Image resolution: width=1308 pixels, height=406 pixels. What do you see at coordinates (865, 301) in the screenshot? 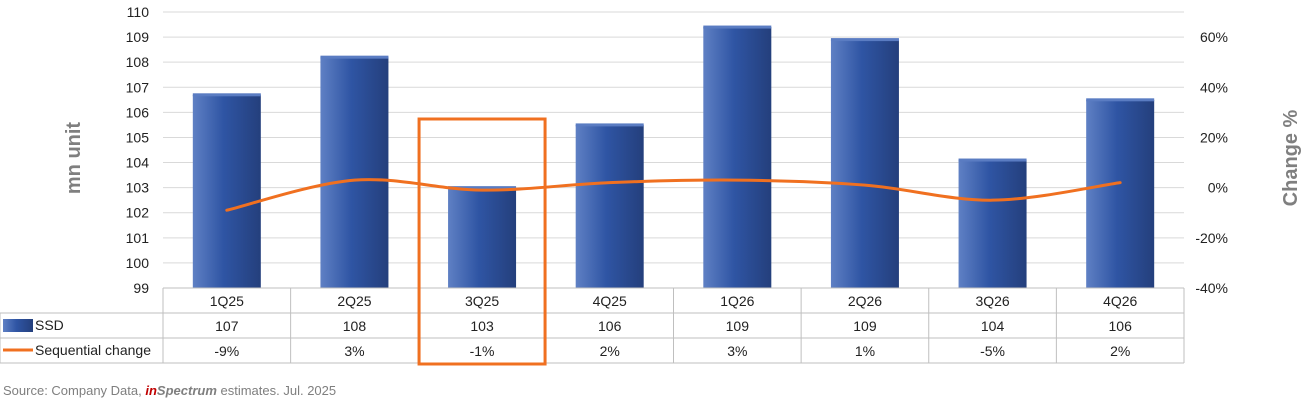
I see `category-label: 2Q26` at bounding box center [865, 301].